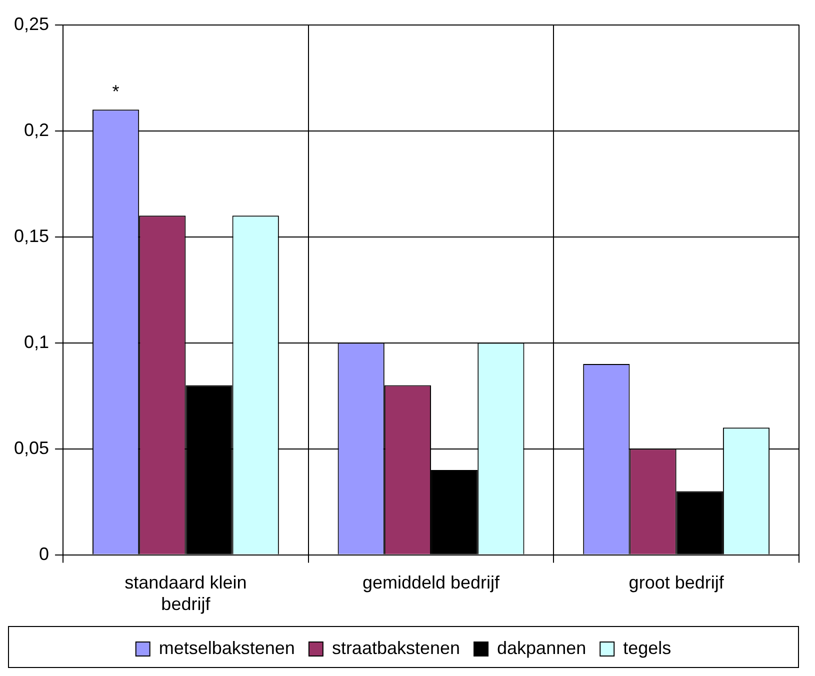  What do you see at coordinates (37, 130) in the screenshot?
I see `y-tick-label: 0,2` at bounding box center [37, 130].